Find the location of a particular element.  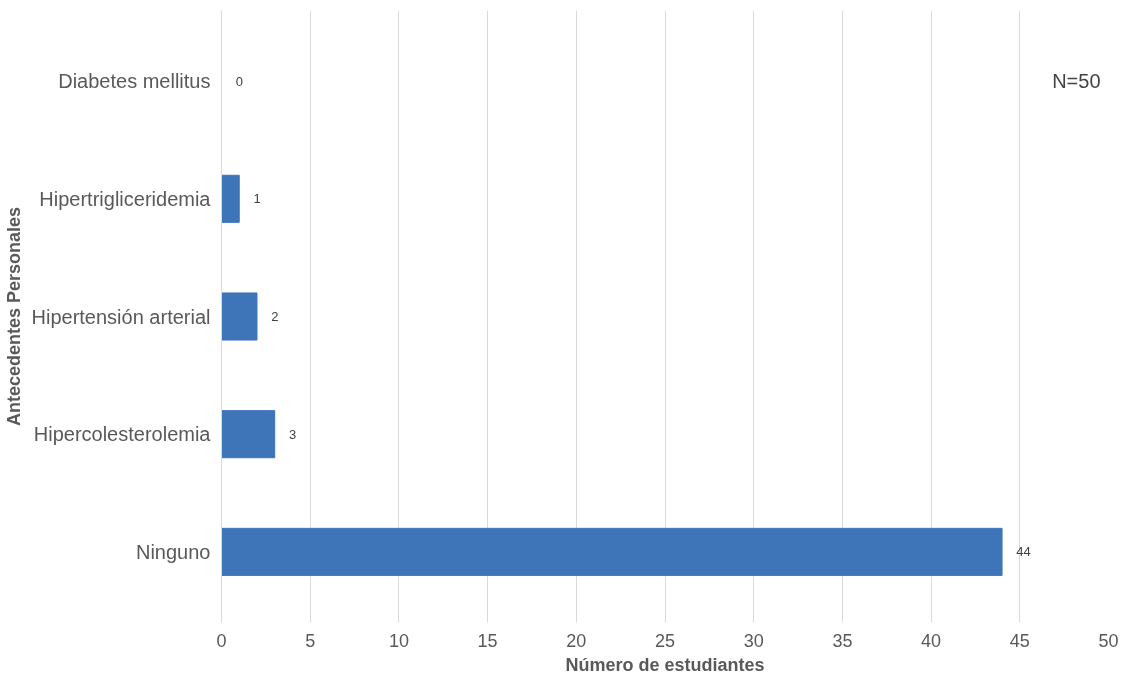

data-label: 2 is located at coordinates (275, 316).